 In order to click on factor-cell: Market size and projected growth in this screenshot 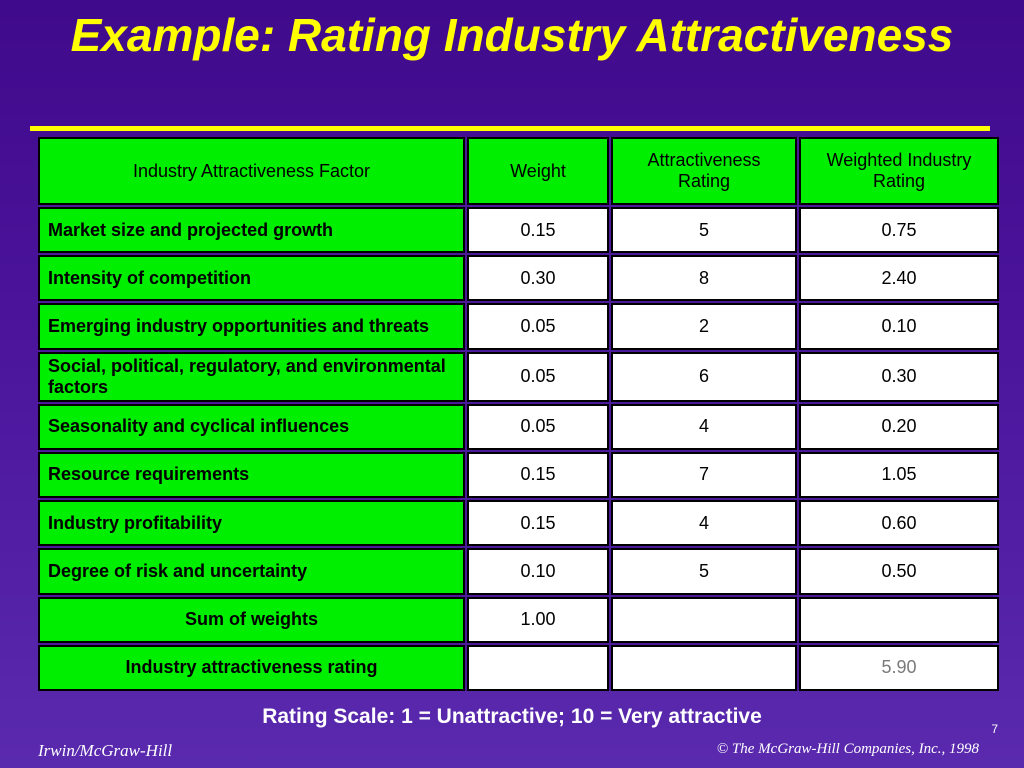, I will do `click(251, 230)`.